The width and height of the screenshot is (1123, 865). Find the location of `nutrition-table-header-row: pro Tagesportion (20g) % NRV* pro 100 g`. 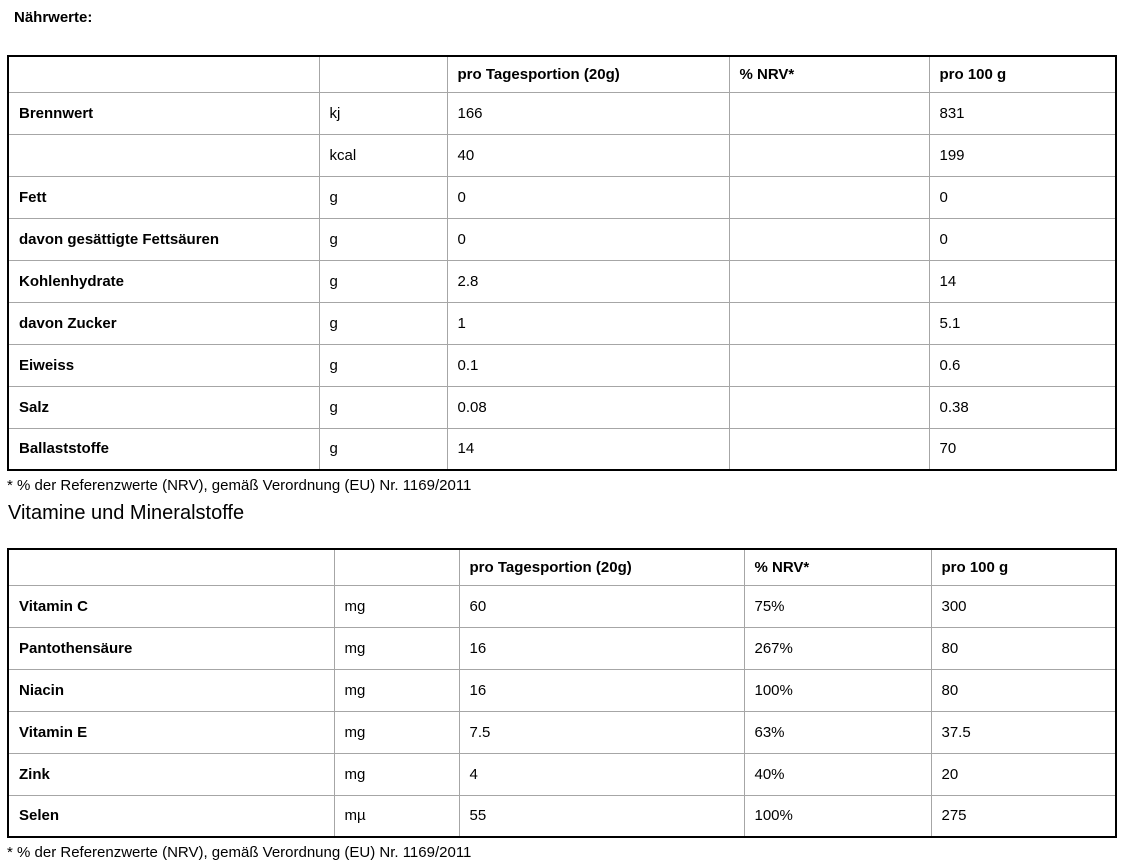

nutrition-table-header-row: pro Tagesportion (20g) % NRV* pro 100 g is located at coordinates (562, 74).